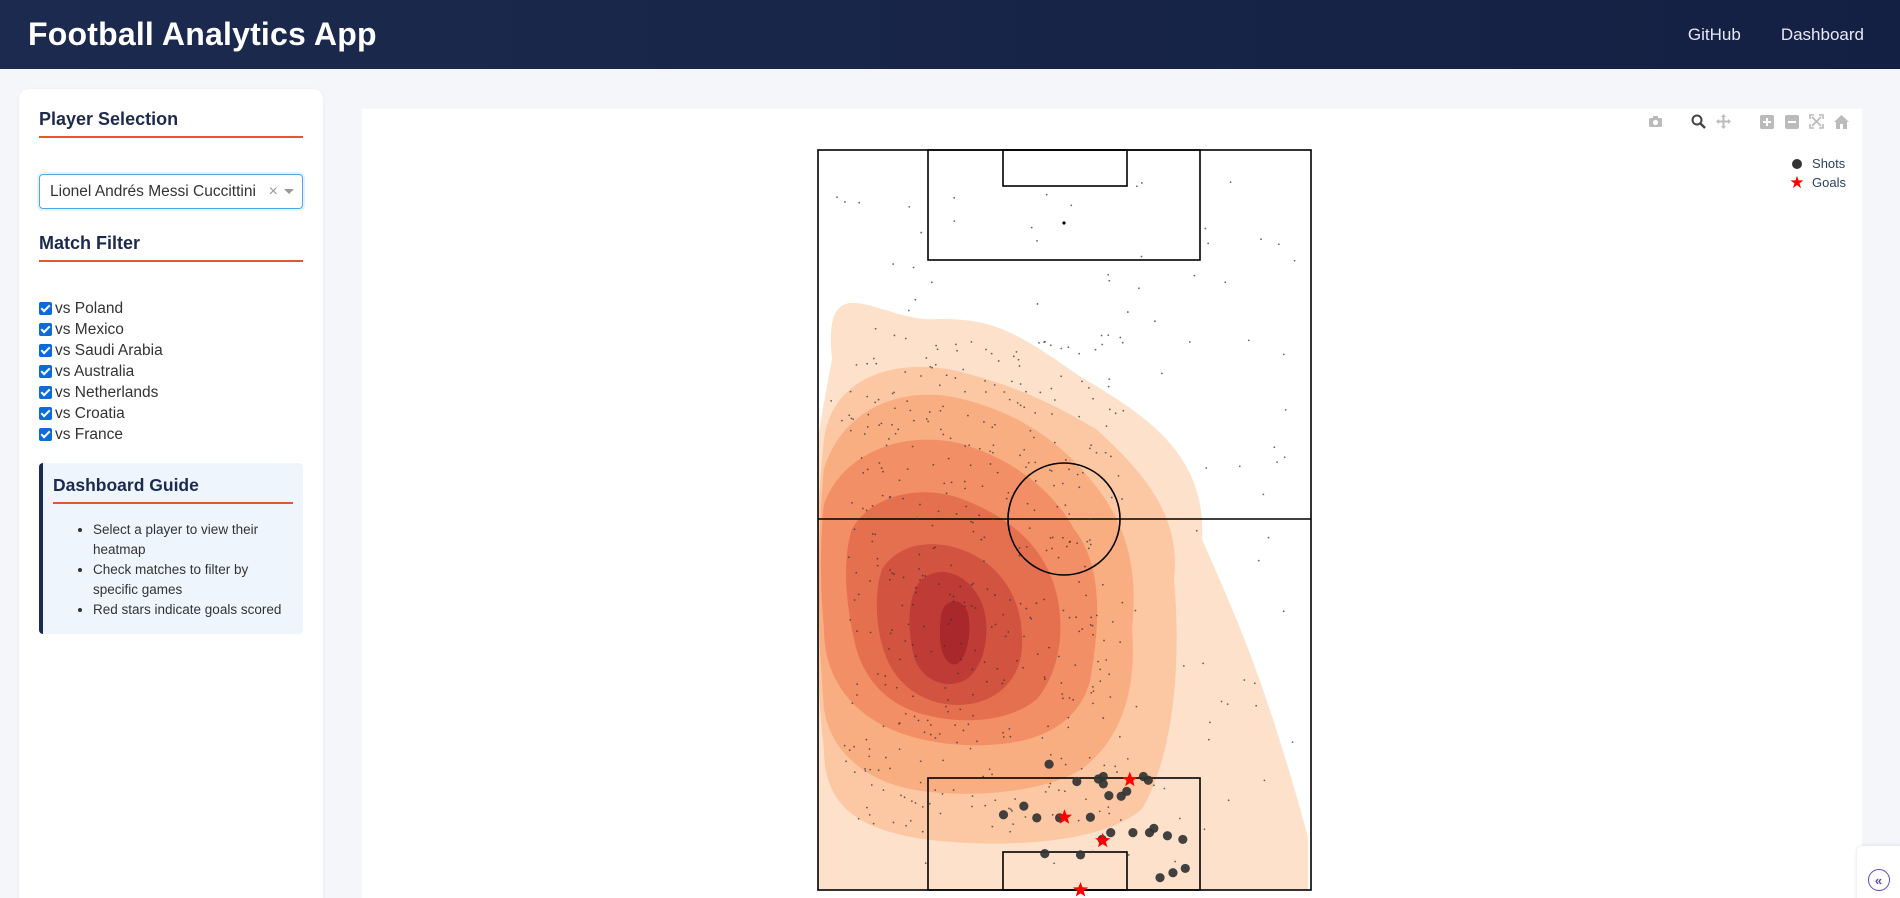 The height and width of the screenshot is (898, 1900). Describe the element at coordinates (171, 350) in the screenshot. I see `match-option: vs Saudi Arabia` at that location.